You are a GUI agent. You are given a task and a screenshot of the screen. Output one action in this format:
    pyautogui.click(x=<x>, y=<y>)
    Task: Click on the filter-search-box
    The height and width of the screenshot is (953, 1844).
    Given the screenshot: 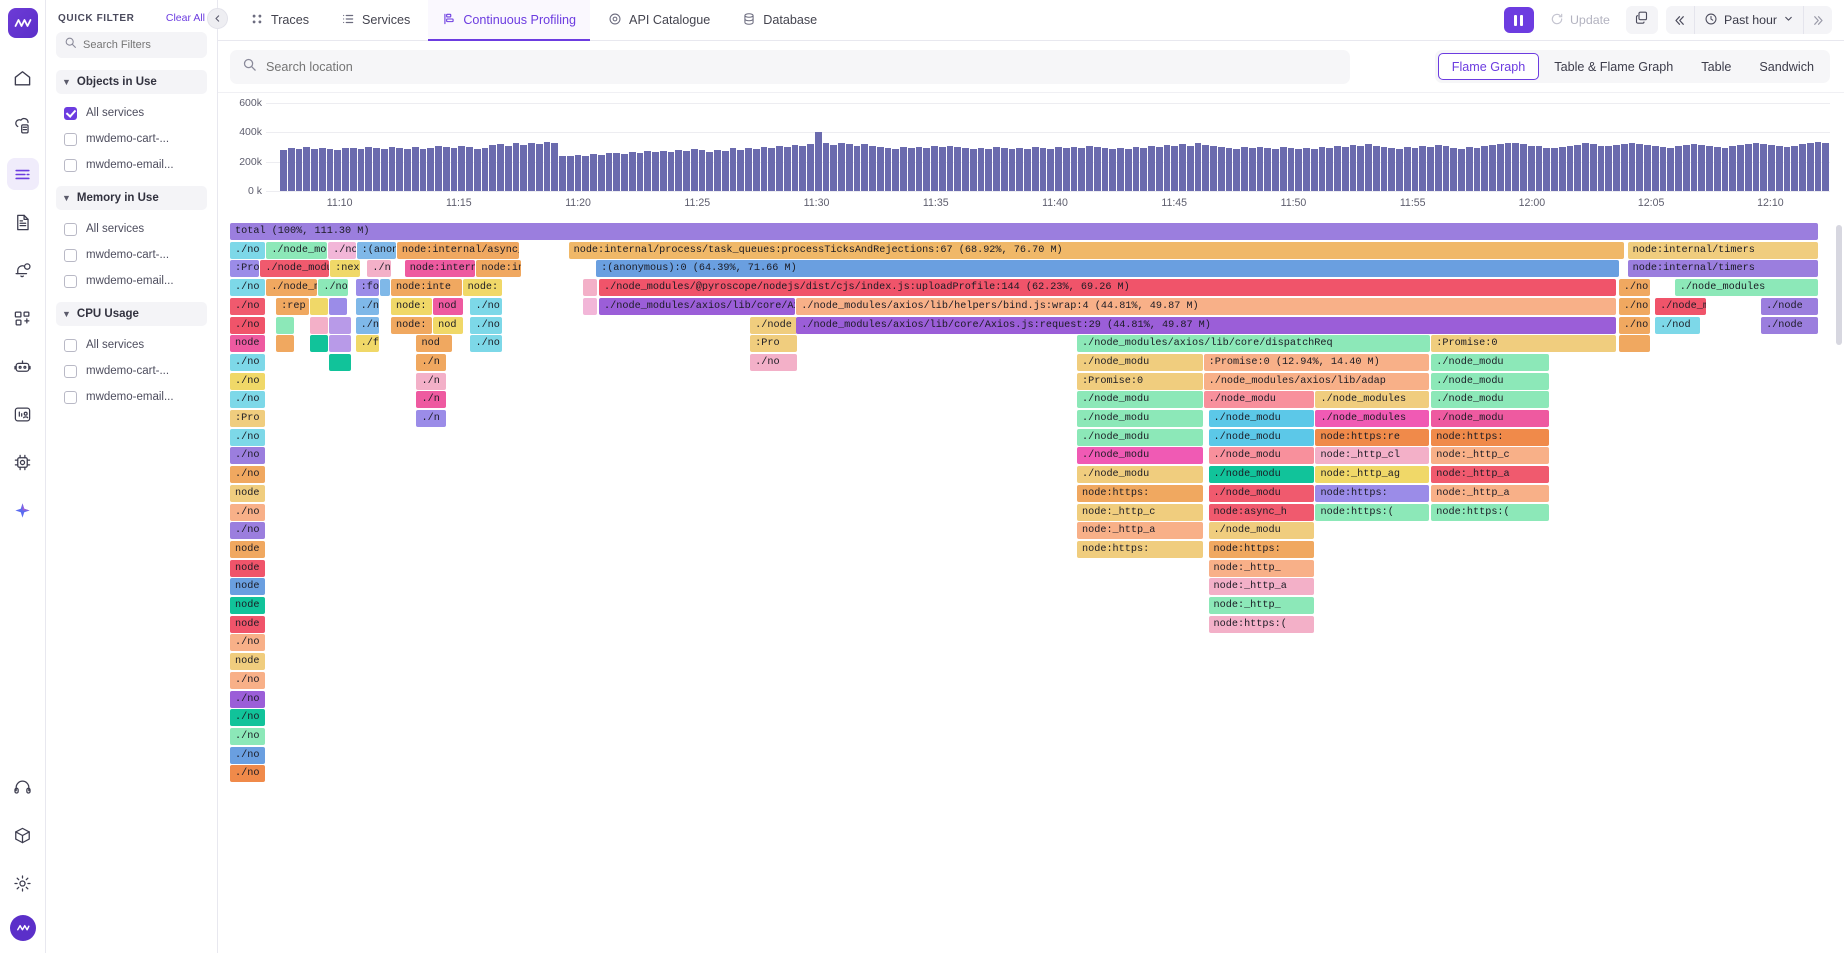 What is the action you would take?
    pyautogui.click(x=131, y=45)
    